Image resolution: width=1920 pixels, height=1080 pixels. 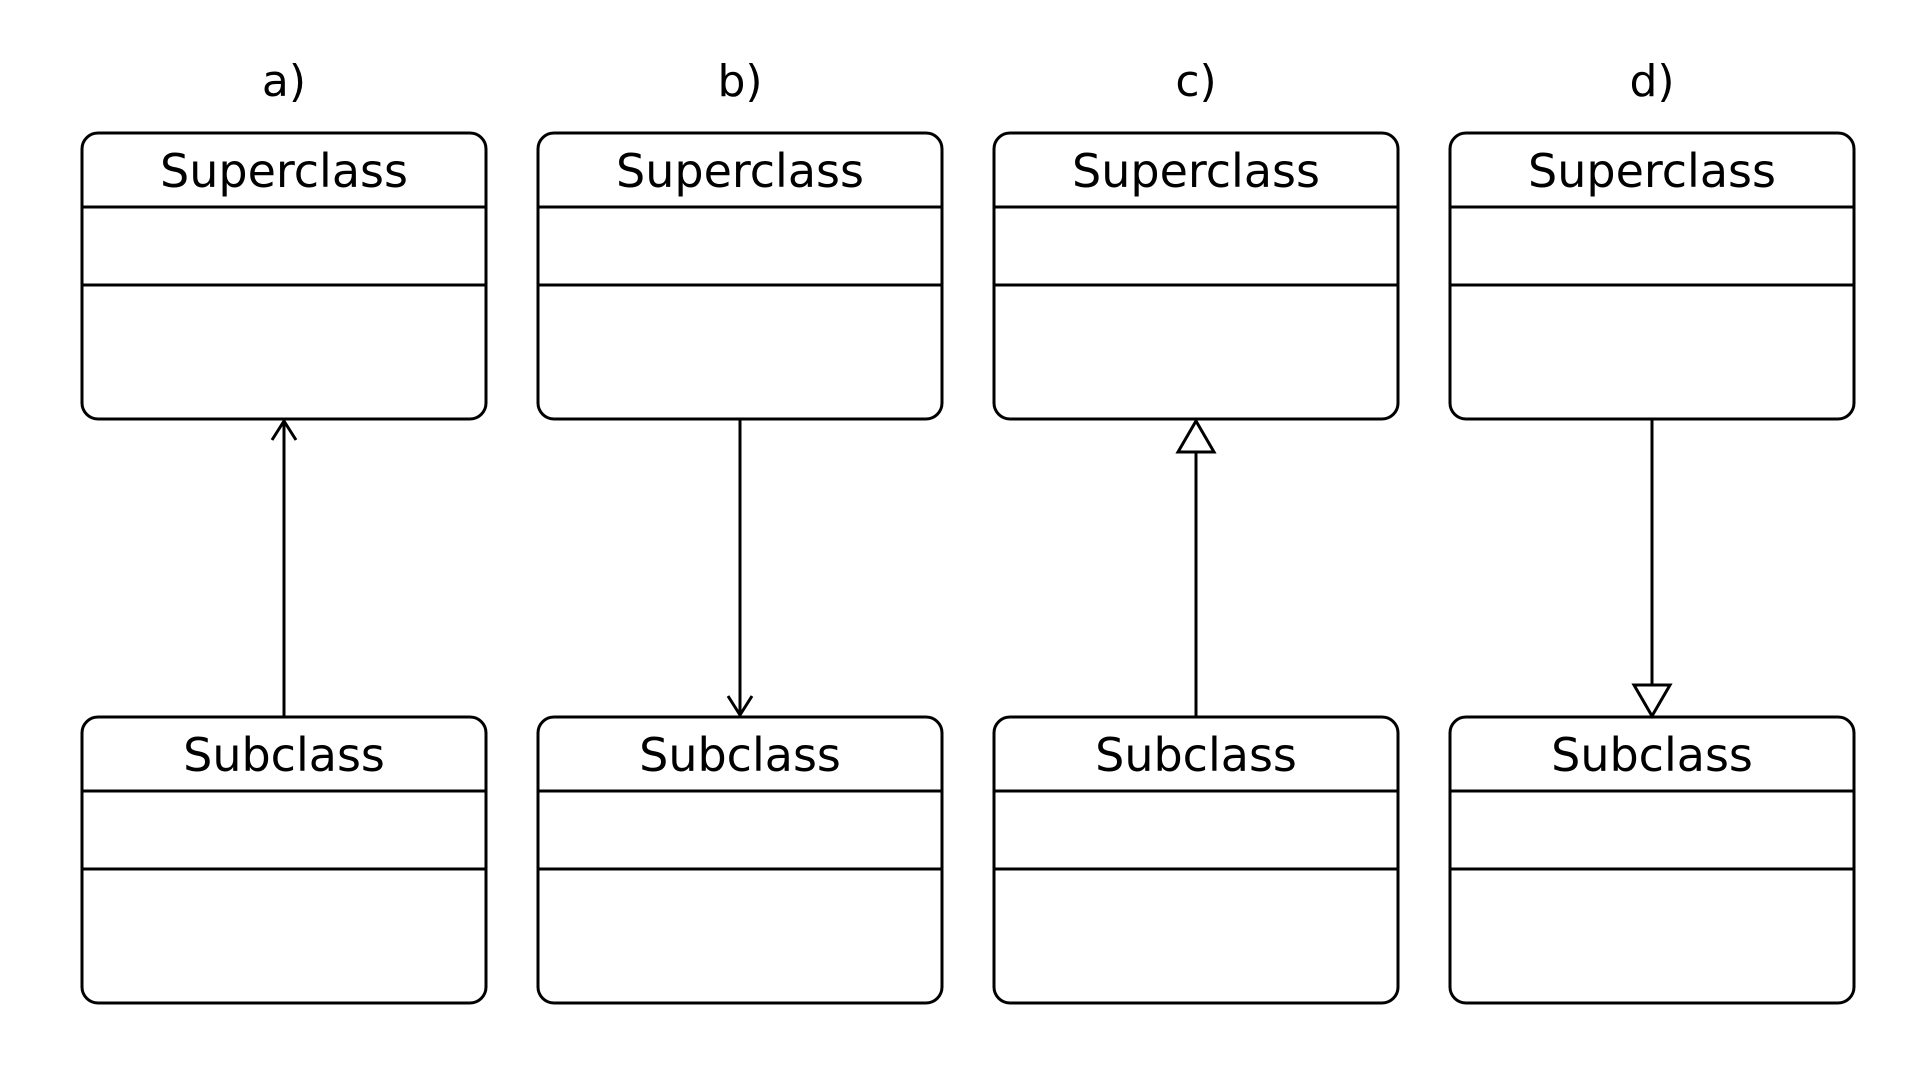 I want to click on panel-label: c), so click(x=1195, y=81).